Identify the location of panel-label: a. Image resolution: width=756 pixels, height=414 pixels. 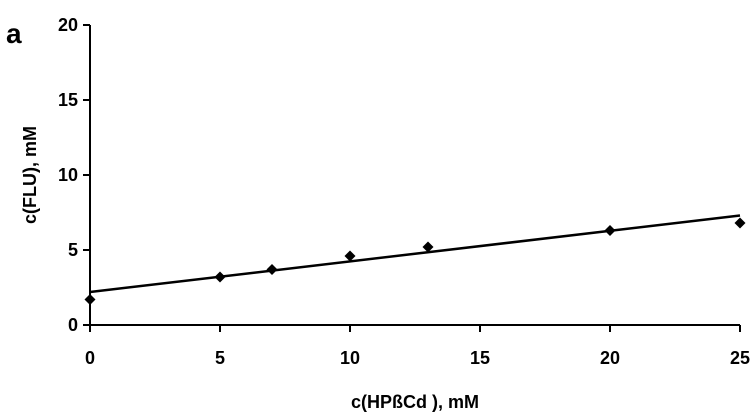
(14, 33).